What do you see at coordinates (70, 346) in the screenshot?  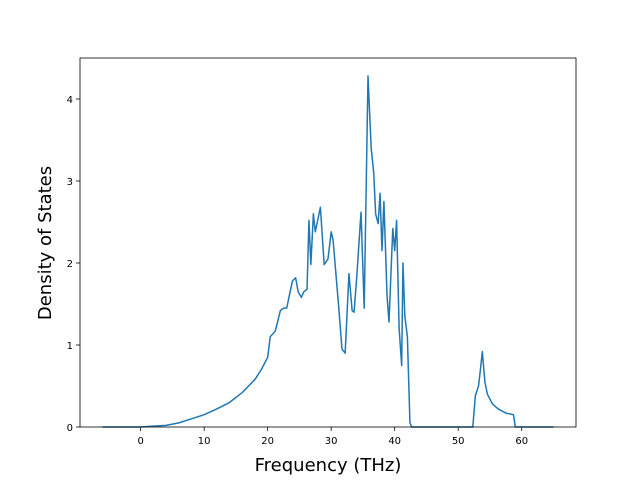 I see `y-tick-label: 1` at bounding box center [70, 346].